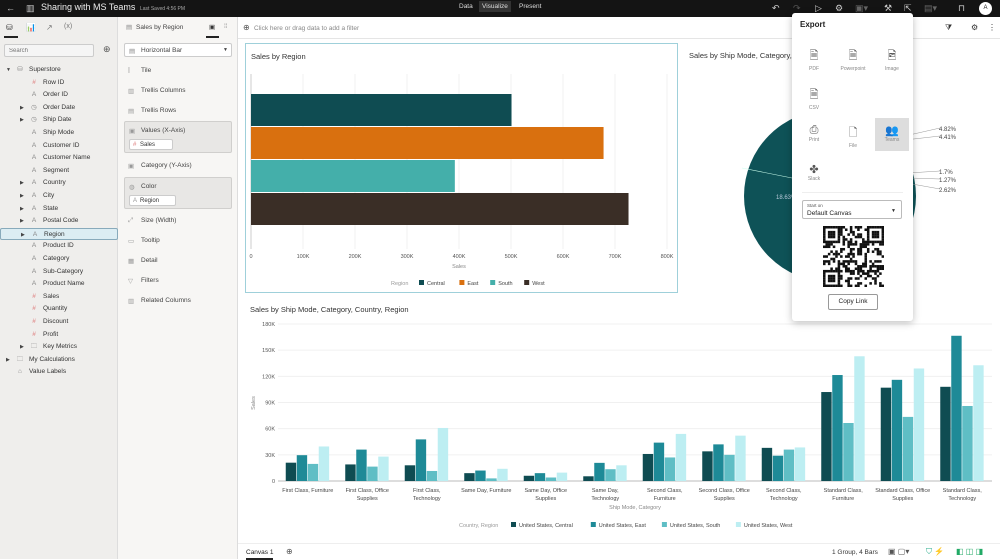 This screenshot has width=1000, height=560. I want to click on tree-item: # Row ID, so click(59, 83).